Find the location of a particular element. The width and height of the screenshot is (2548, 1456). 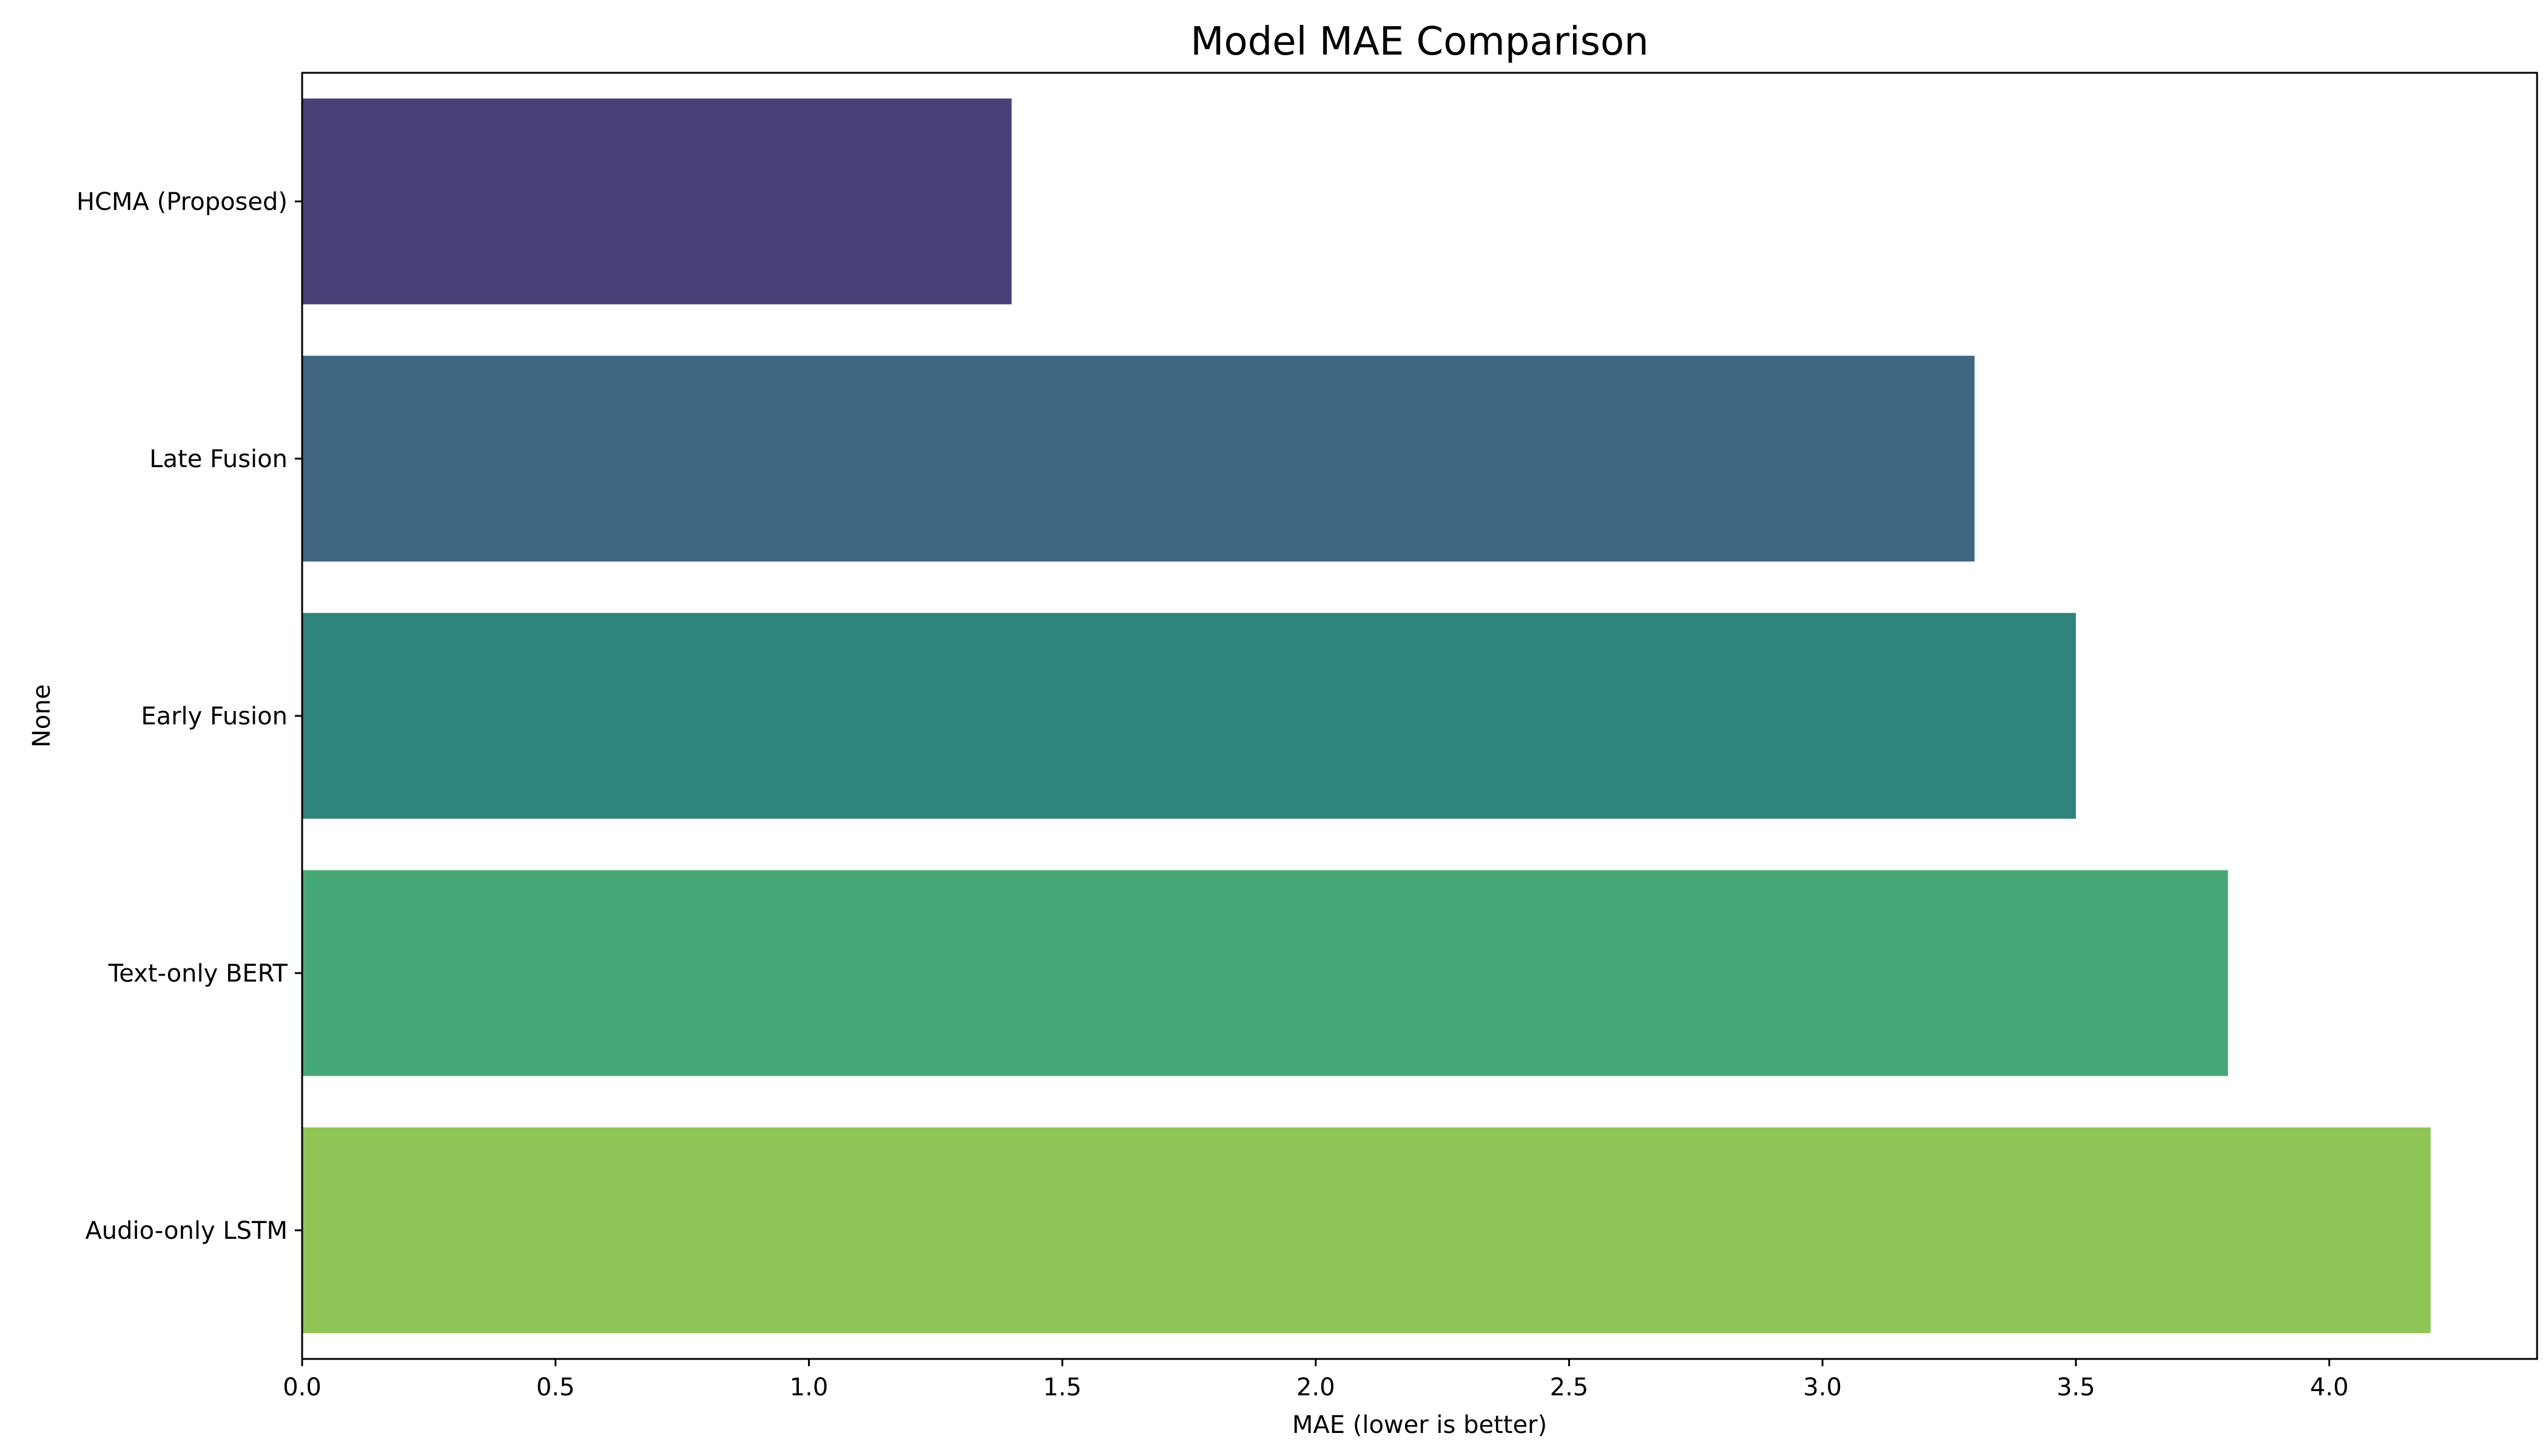

x-axis-ticks: 0.0 0.5 1.0 1.5 2.0 2.5 3.0 3.5 4.0 is located at coordinates (1315, 1380).